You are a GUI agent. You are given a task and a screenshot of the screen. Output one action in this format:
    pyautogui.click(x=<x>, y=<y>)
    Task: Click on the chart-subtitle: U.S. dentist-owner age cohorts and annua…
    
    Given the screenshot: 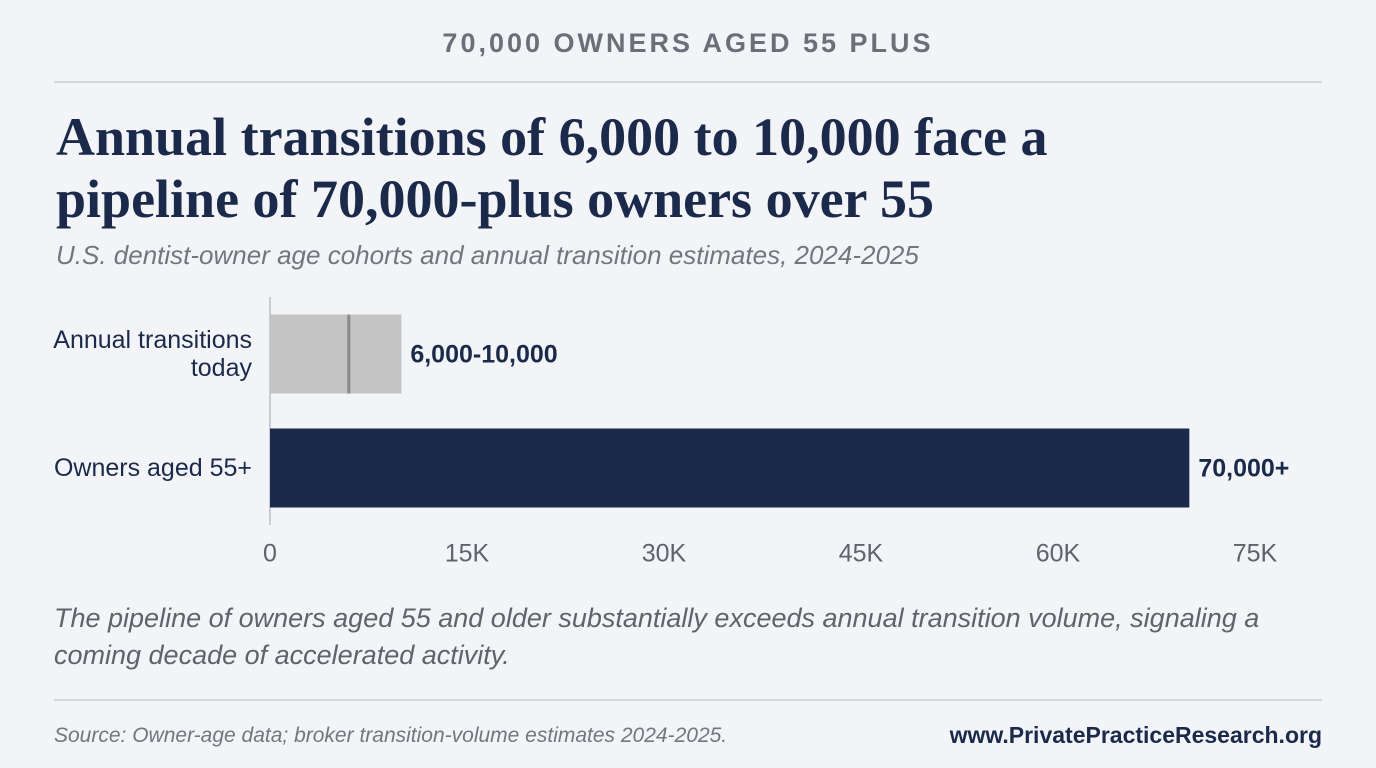 What is the action you would take?
    pyautogui.click(x=487, y=255)
    